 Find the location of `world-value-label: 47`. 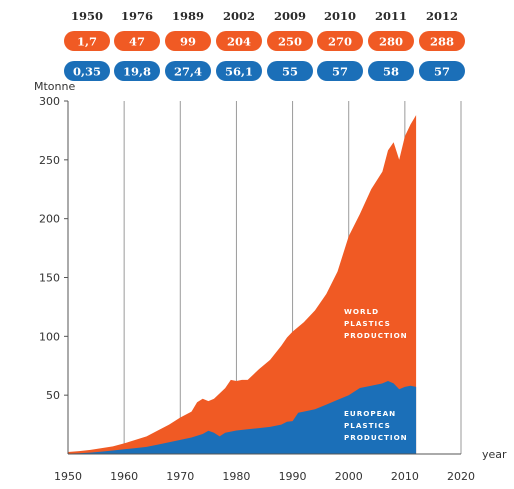

world-value-label: 47 is located at coordinates (137, 42).